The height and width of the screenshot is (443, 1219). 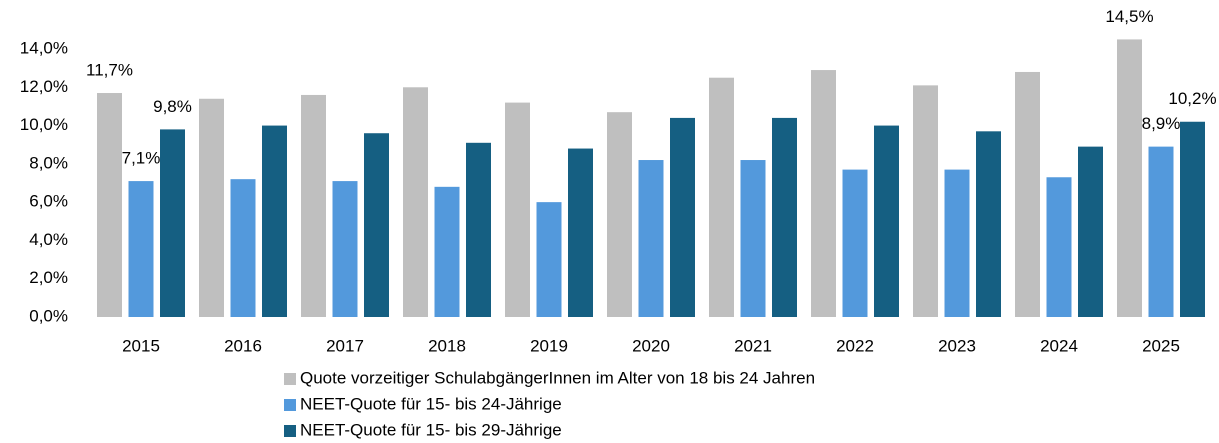 I want to click on y-tick-label: 6,0%, so click(x=48, y=201).